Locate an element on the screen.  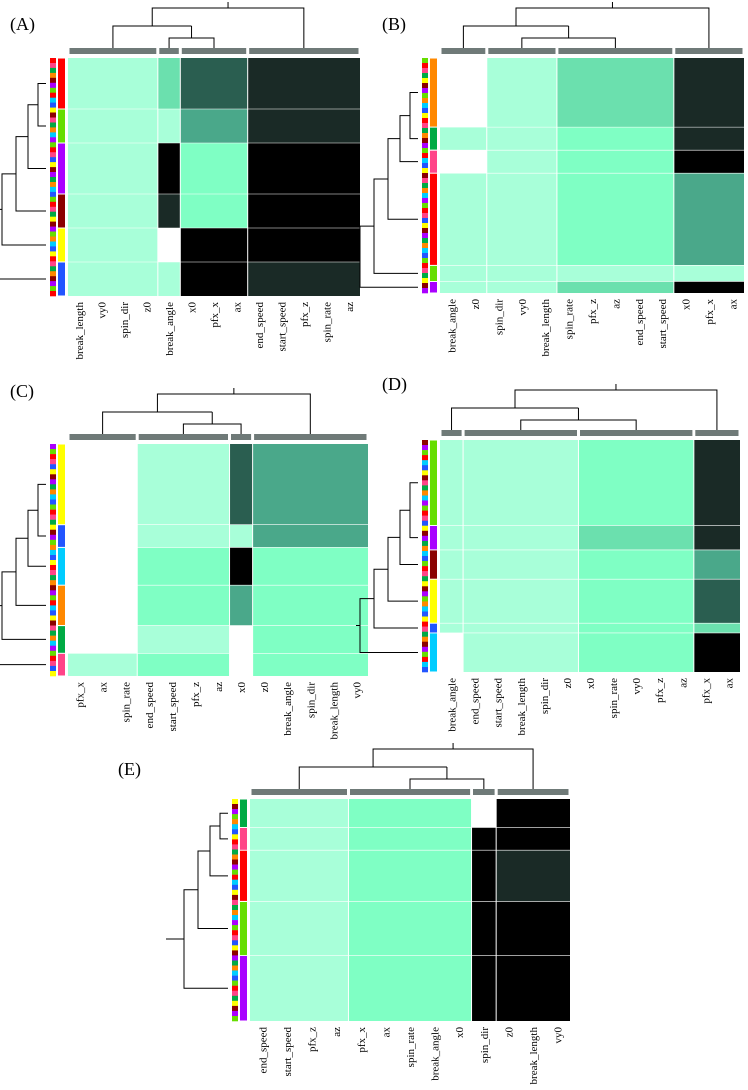
panel-label: (D) is located at coordinates (394, 384).